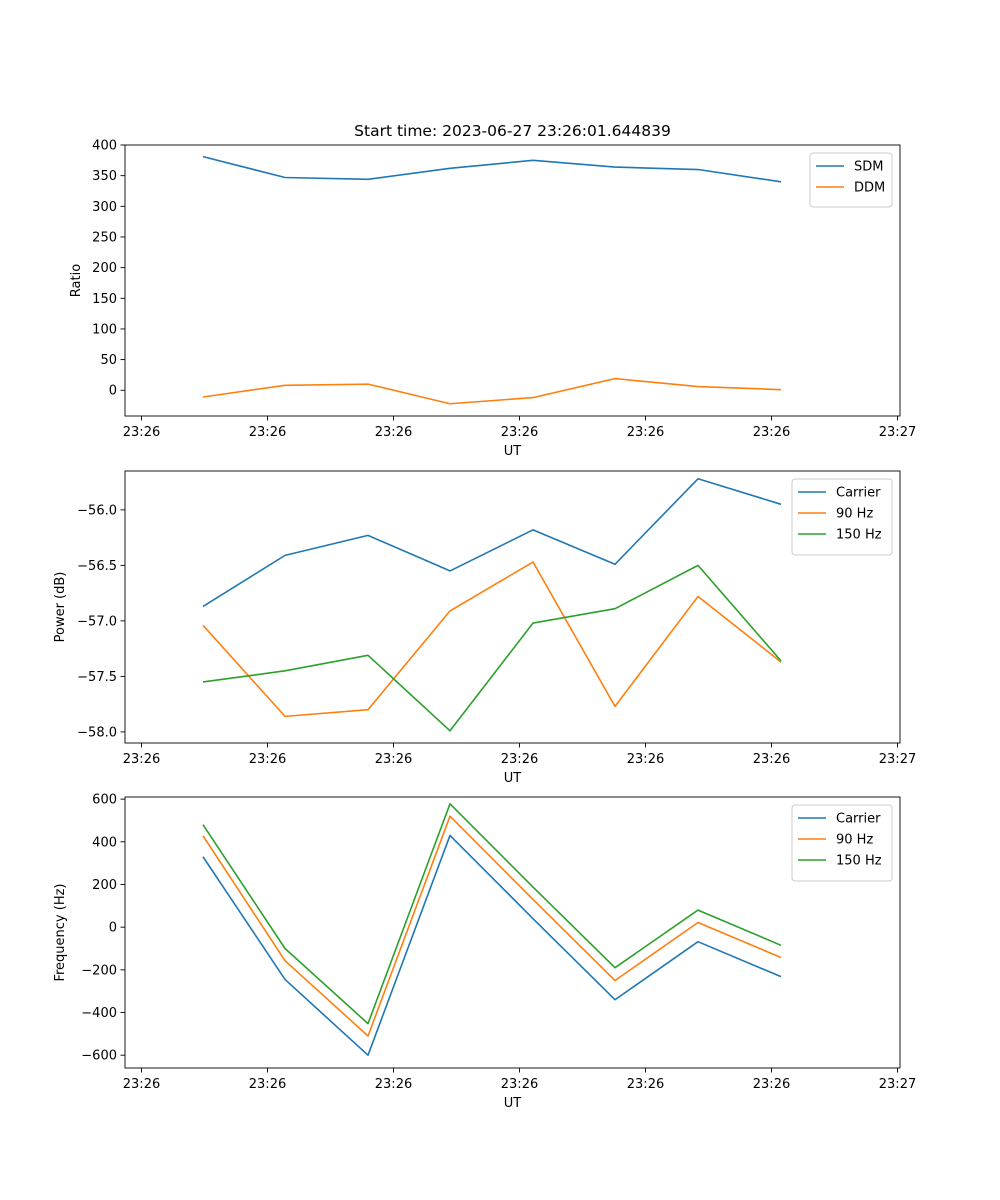  Describe the element at coordinates (897, 432) in the screenshot. I see `p1-x-tick-label-7: 23:27` at that location.